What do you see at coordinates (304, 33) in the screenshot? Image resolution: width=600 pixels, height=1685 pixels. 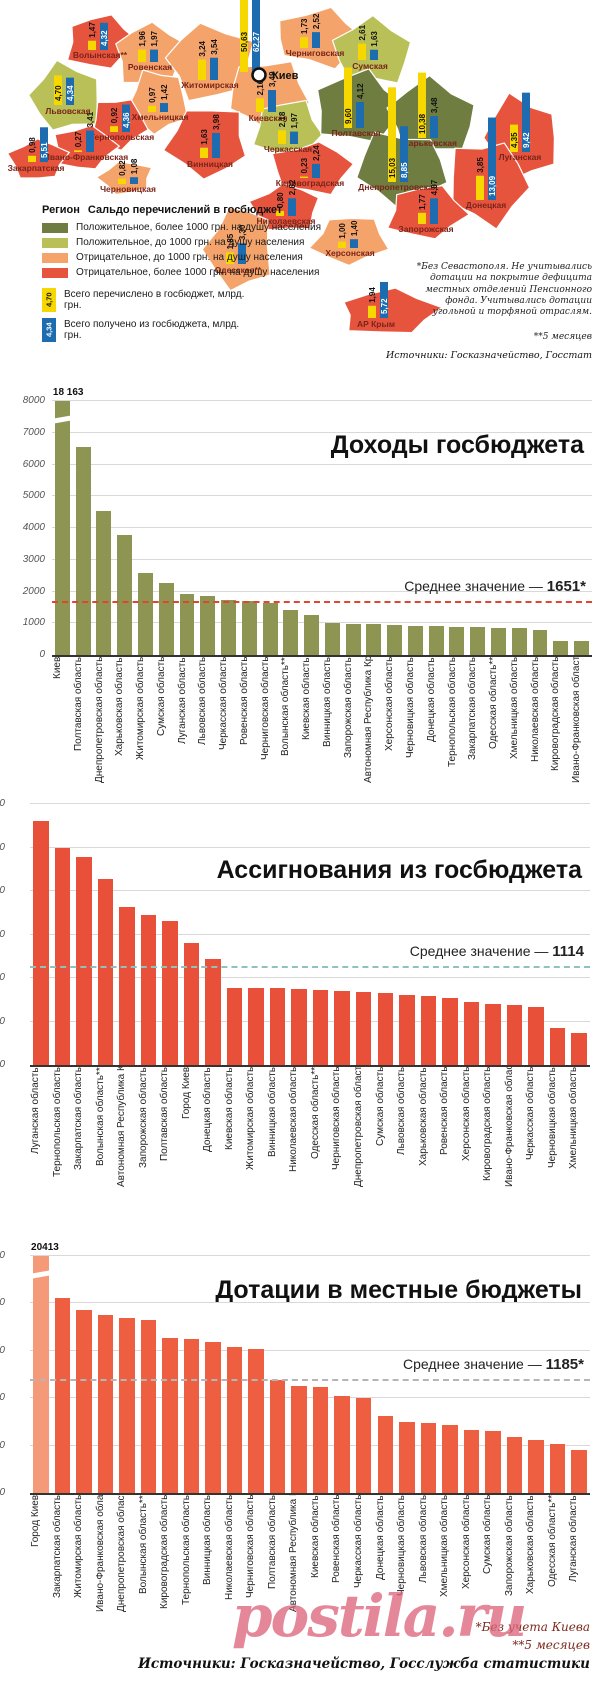 I see `sent-bar: 1,73` at bounding box center [304, 33].